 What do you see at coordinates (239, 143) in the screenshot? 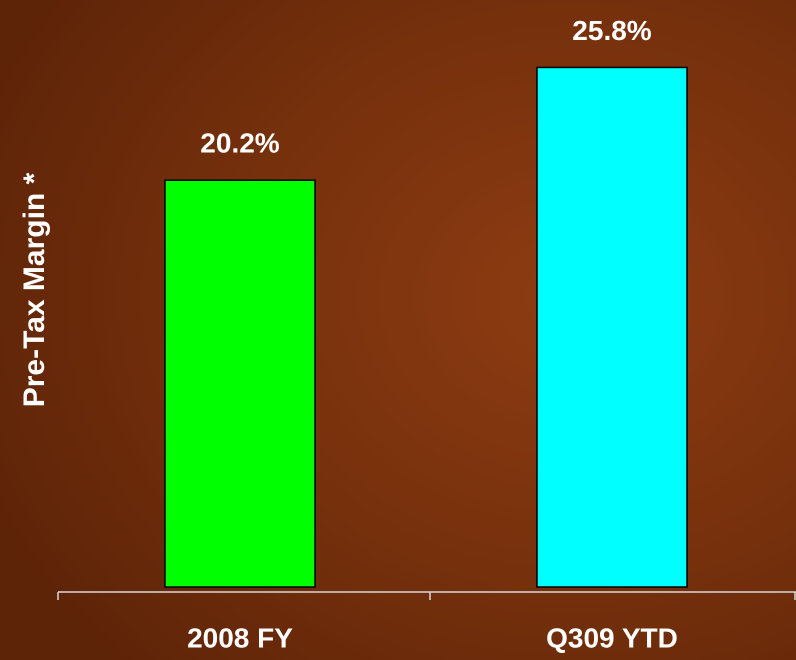
I see `value-label: 20.2%` at bounding box center [239, 143].